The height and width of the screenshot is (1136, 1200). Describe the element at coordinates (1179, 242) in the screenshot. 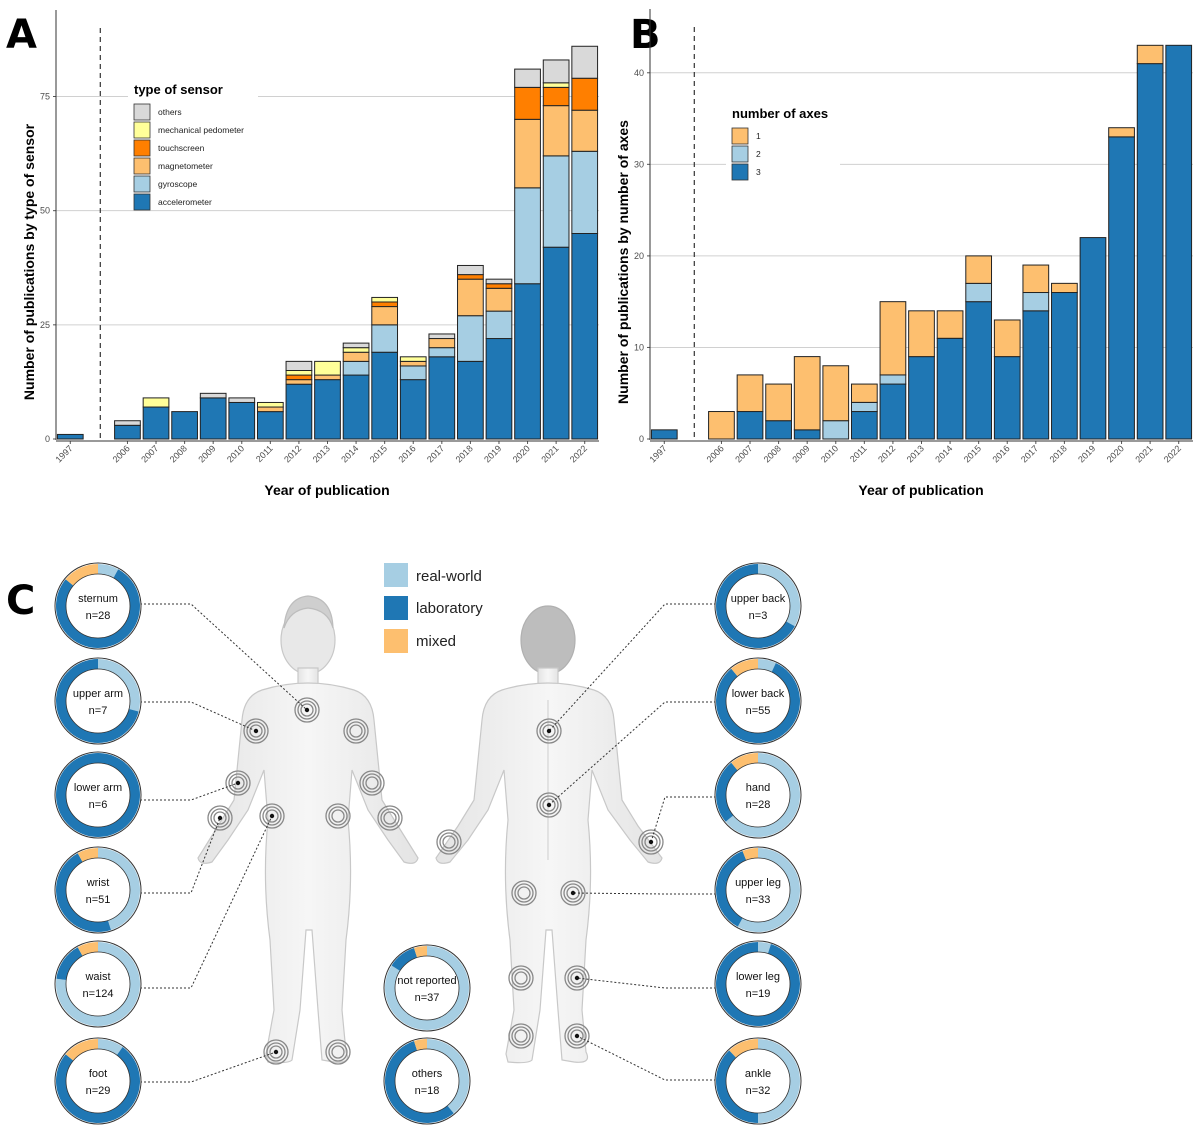

I see `bar-segment-3-2022` at that location.